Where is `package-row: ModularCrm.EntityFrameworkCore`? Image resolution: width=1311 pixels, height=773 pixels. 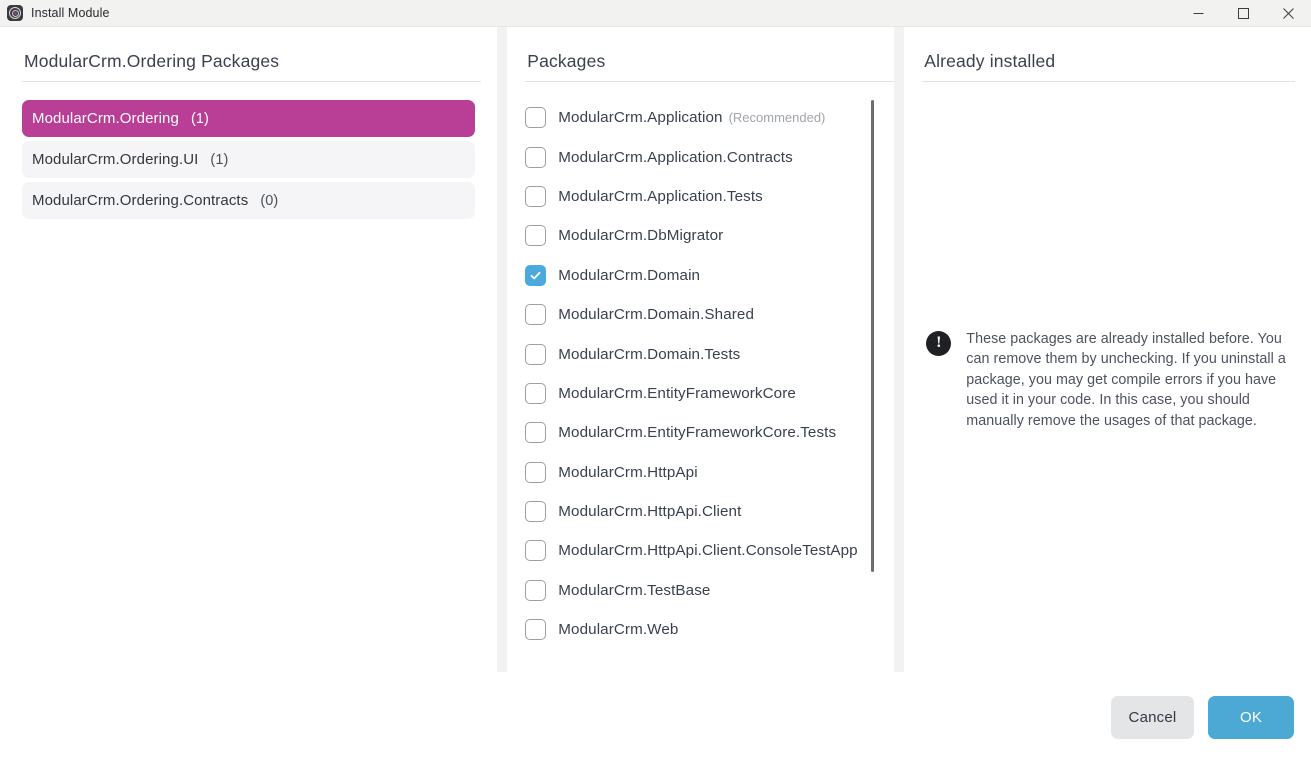
package-row: ModularCrm.EntityFrameworkCore is located at coordinates (700, 393).